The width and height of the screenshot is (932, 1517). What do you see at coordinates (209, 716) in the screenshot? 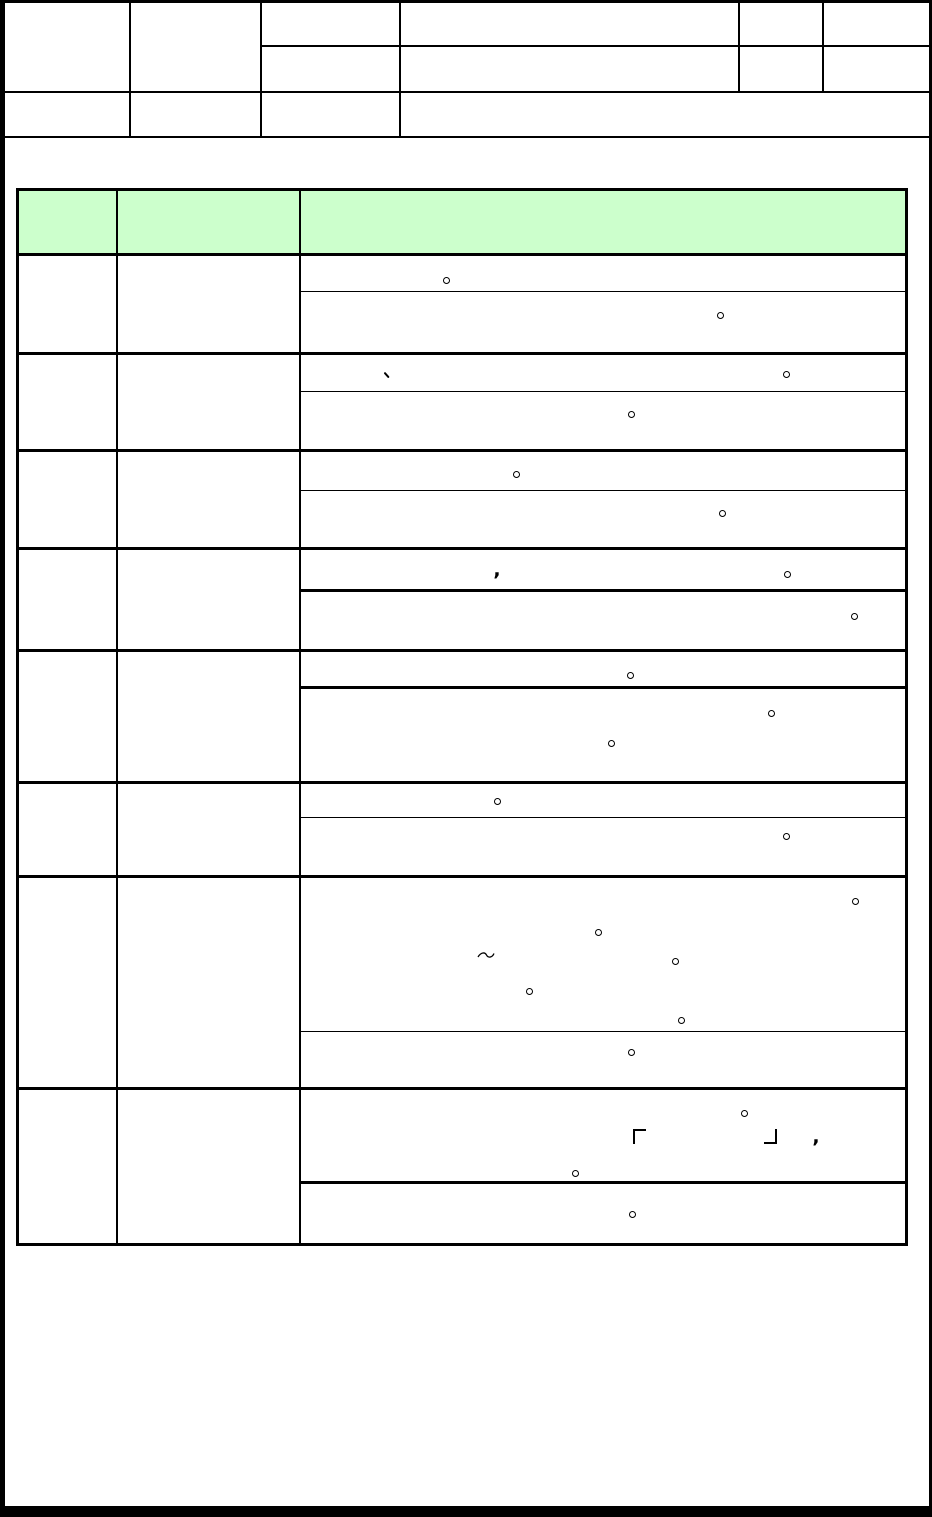
I see `row-5-sublabel-cell` at bounding box center [209, 716].